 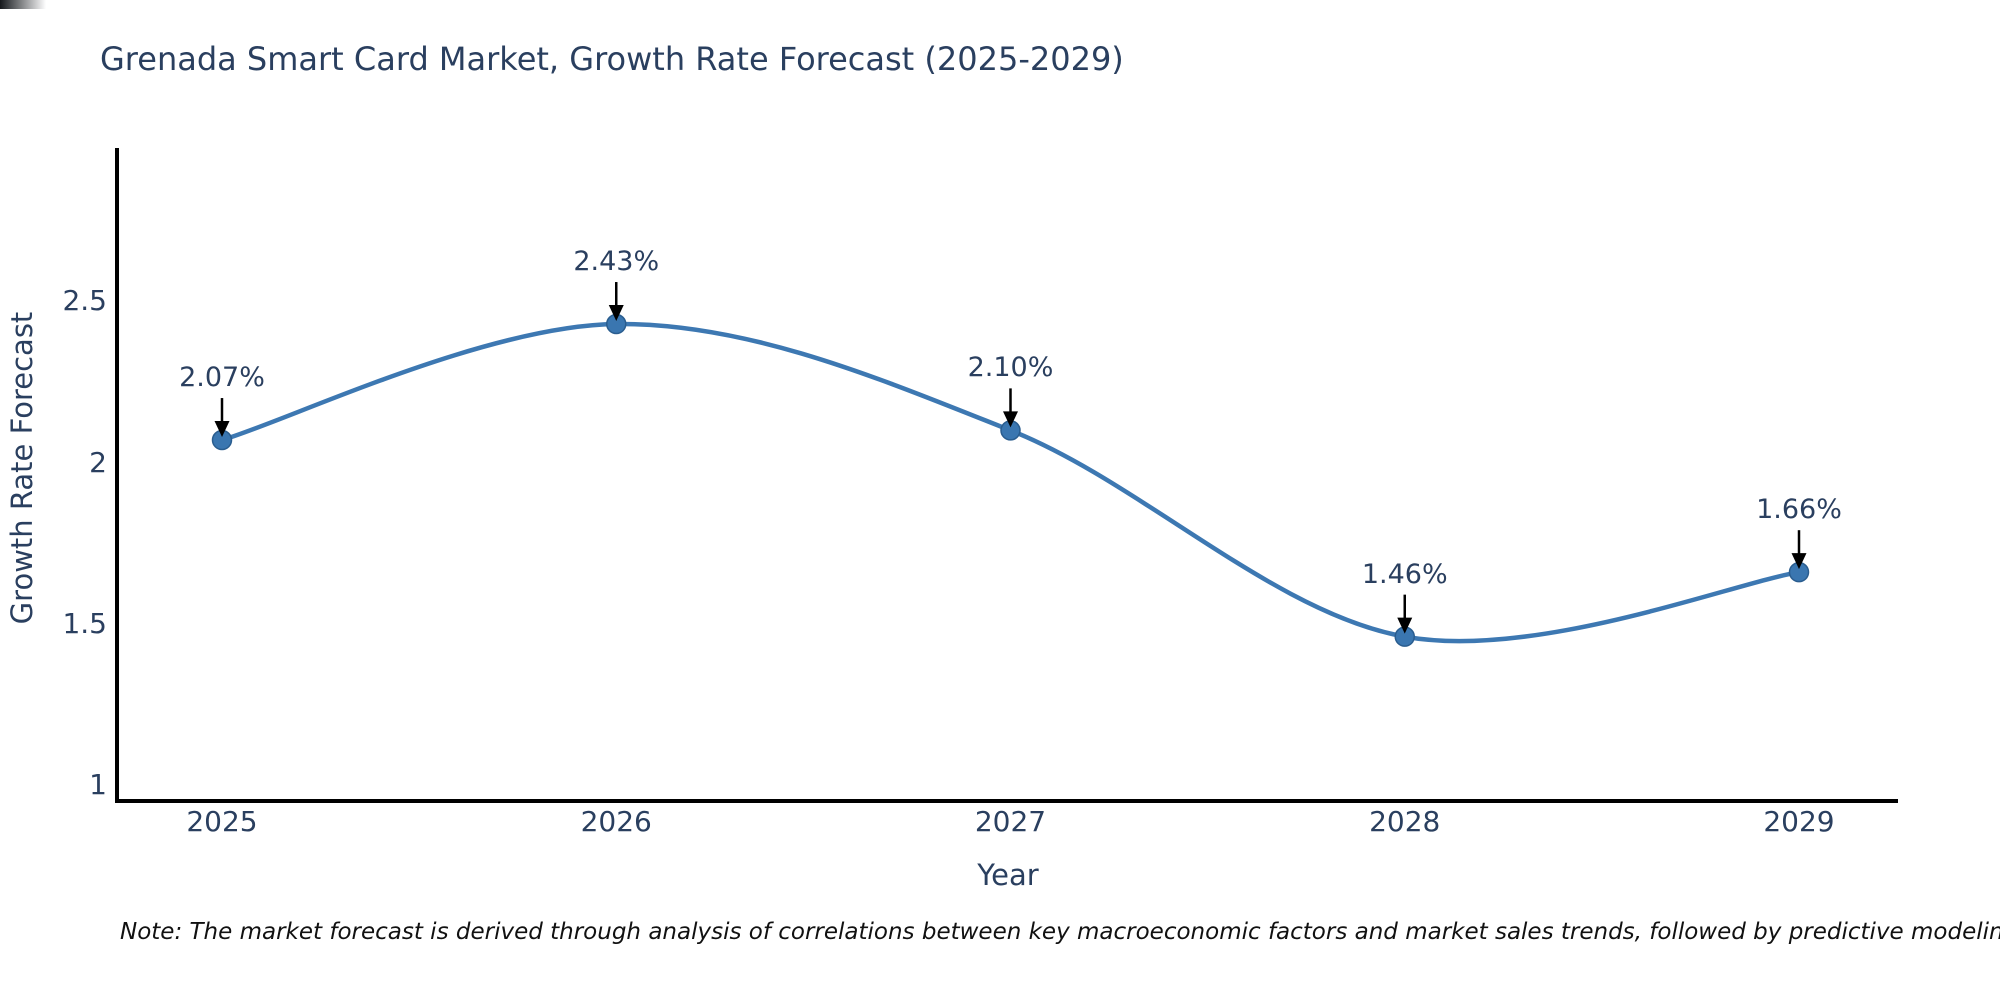 I want to click on x-tick-label: 2026, so click(x=616, y=821).